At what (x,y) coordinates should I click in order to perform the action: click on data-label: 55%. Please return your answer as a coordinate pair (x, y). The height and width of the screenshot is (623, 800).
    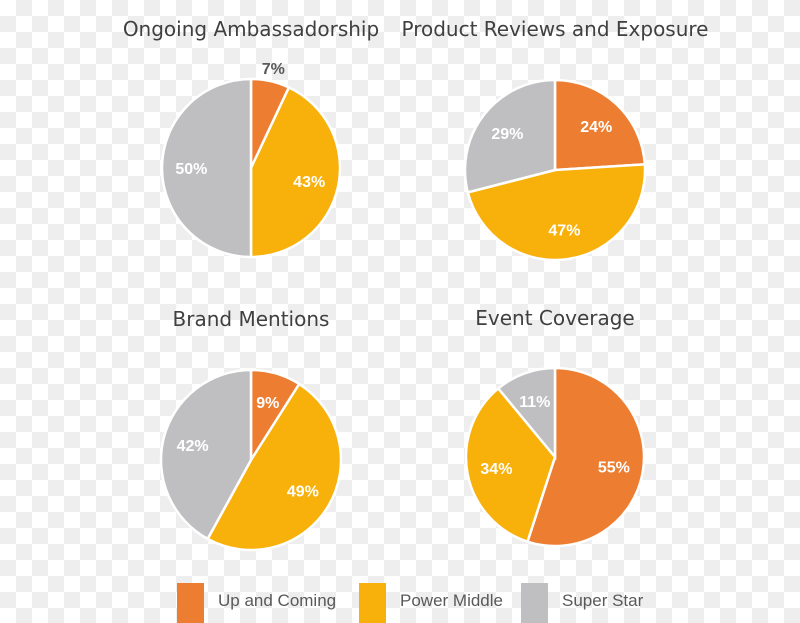
    Looking at the image, I should click on (614, 467).